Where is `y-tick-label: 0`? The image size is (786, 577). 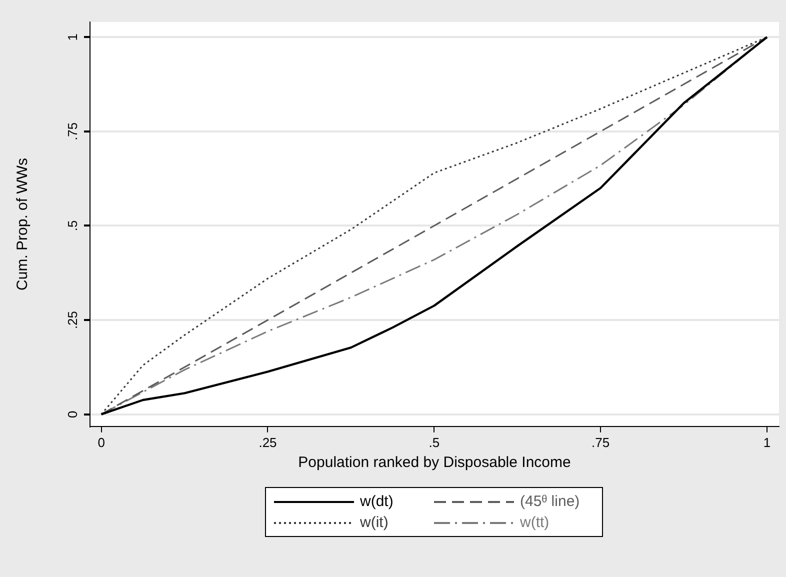 y-tick-label: 0 is located at coordinates (72, 414).